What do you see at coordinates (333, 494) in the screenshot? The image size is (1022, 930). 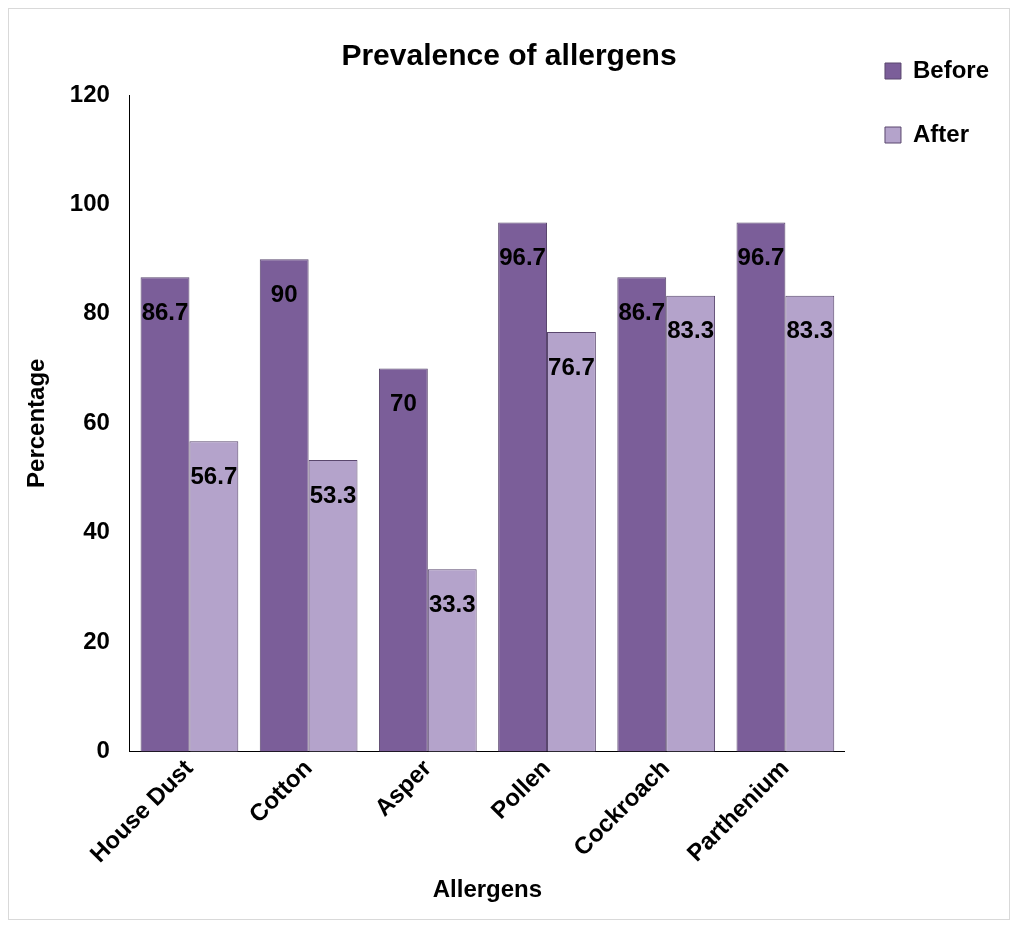 I see `data-label: 53.3` at bounding box center [333, 494].